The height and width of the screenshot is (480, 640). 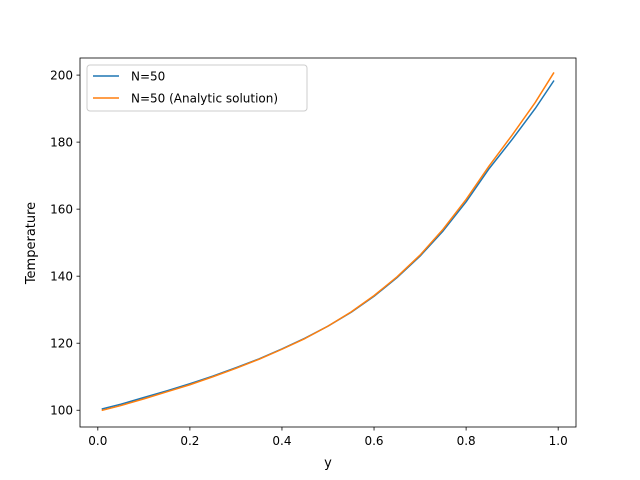 I want to click on x-tick-label: 0.8, so click(x=466, y=441).